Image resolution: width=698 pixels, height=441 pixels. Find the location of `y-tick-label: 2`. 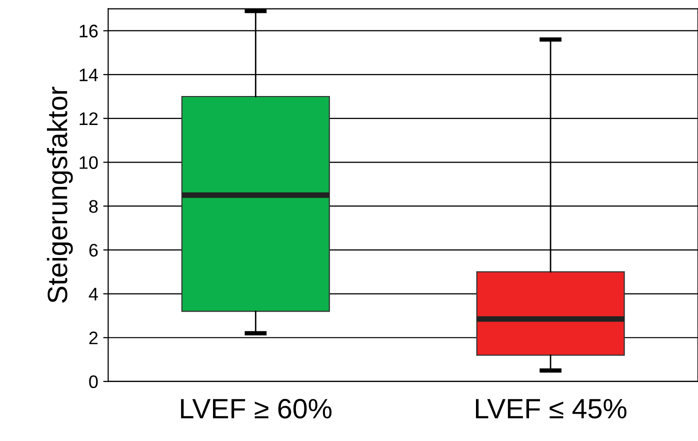

y-tick-label: 2 is located at coordinates (93, 338).